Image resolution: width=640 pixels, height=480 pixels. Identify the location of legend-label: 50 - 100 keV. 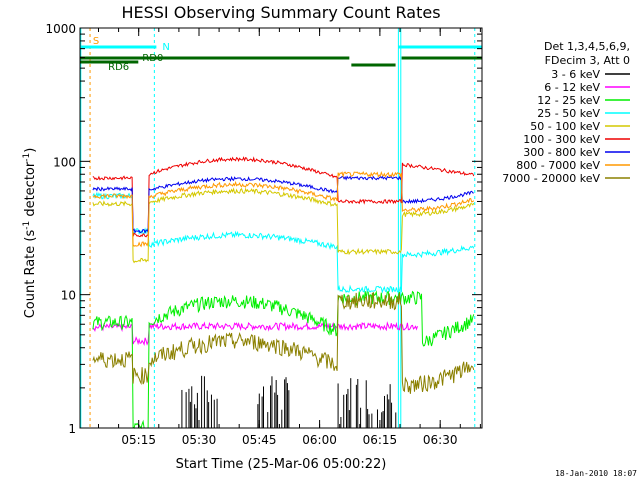
(565, 126).